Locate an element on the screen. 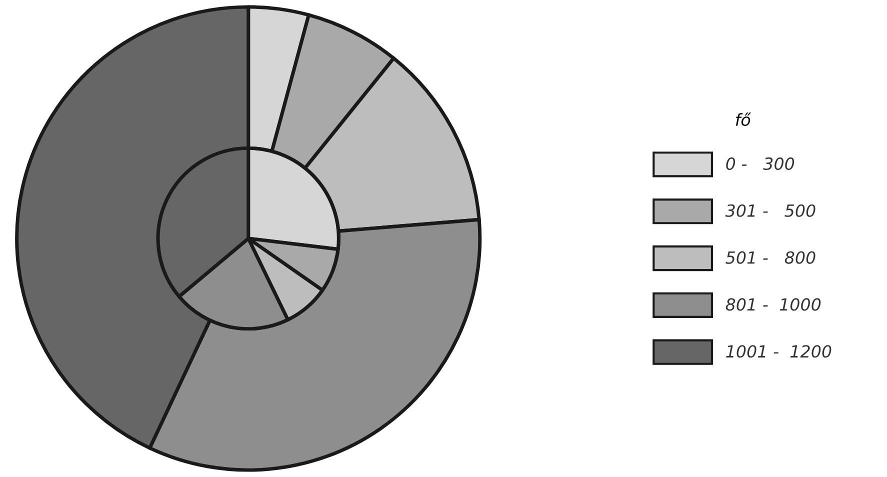 The image size is (887, 477). legend-title: fő is located at coordinates (744, 119).